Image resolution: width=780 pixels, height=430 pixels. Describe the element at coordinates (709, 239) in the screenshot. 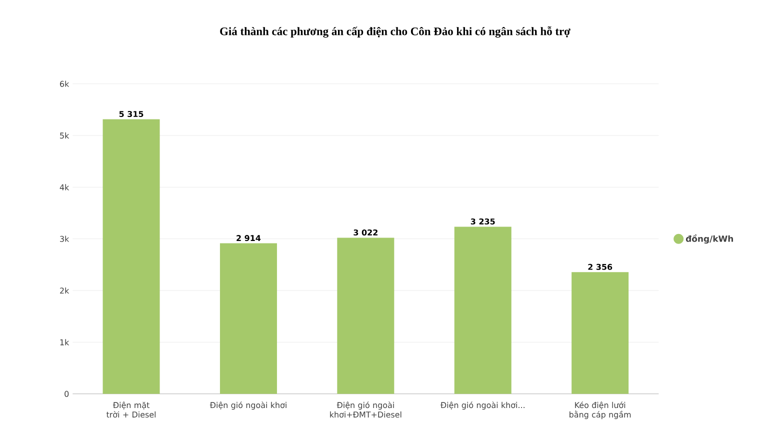

I see `legend-label: đồng/kWh` at that location.